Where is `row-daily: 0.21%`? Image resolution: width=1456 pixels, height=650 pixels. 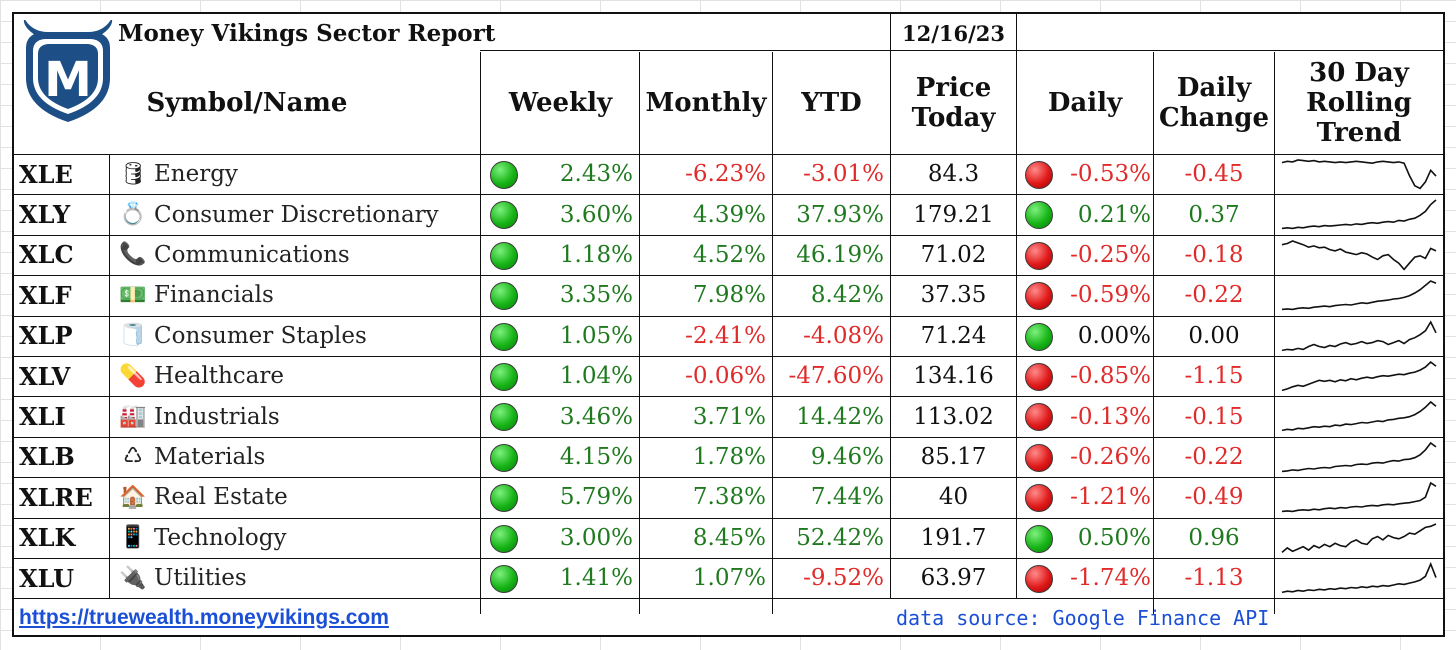
row-daily: 0.21% is located at coordinates (1114, 214).